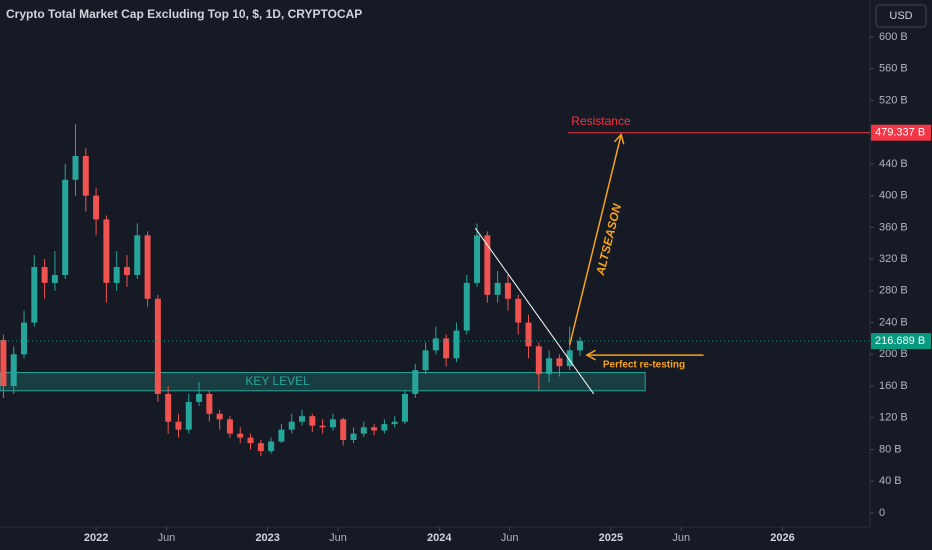 The image size is (932, 550). I want to click on currency-button, so click(901, 16).